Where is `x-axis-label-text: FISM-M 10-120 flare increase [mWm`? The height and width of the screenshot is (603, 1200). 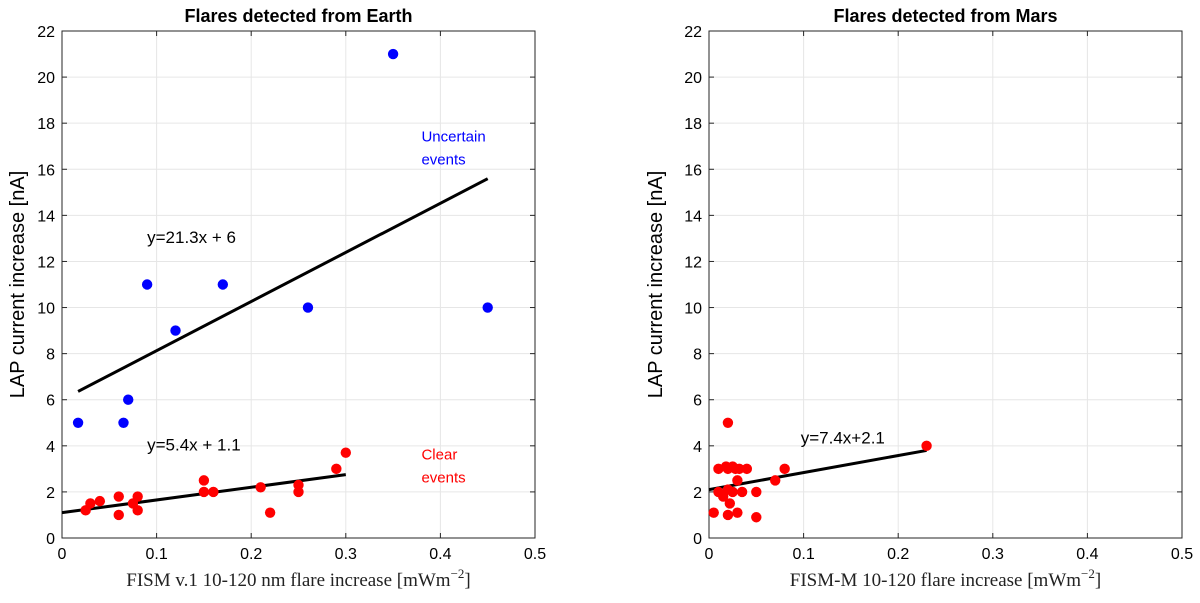 x-axis-label-text: FISM-M 10-120 flare increase [mWm is located at coordinates (935, 580).